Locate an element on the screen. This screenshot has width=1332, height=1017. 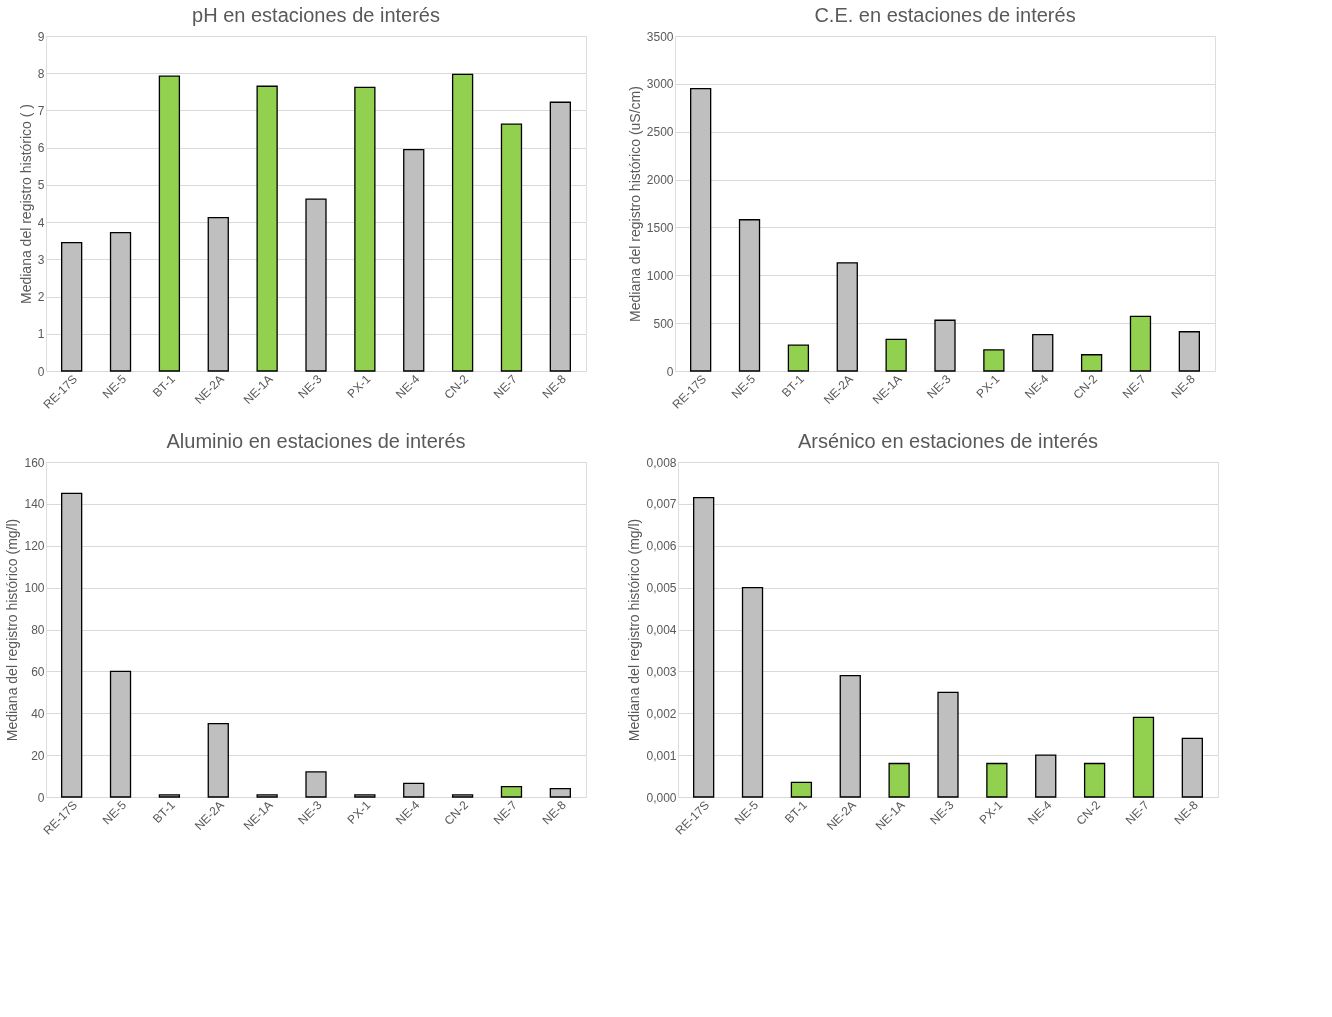
y-axis-title: Mediana del registro histórico ( ) is located at coordinates (25, 204).